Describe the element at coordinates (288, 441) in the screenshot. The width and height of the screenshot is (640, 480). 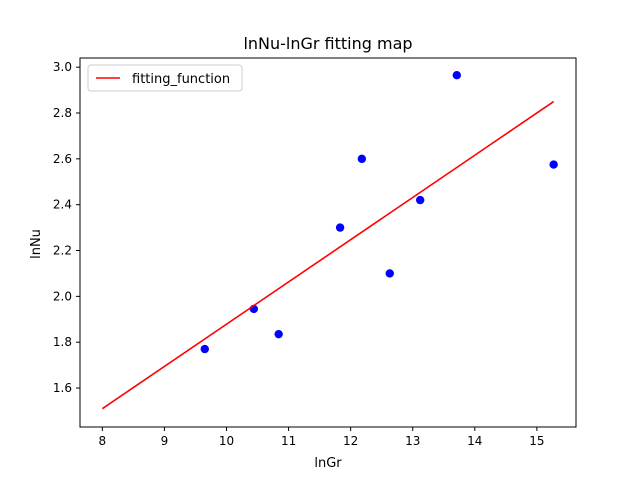
I see `x-tick-label: 11` at that location.